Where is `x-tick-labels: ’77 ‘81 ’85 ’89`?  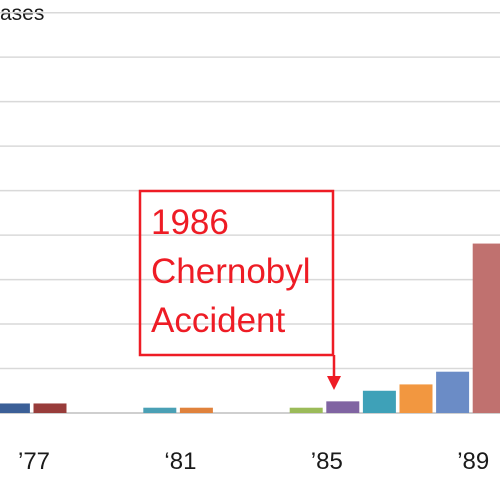
x-tick-labels: ’77 ‘81 ’85 ’89 is located at coordinates (253, 461).